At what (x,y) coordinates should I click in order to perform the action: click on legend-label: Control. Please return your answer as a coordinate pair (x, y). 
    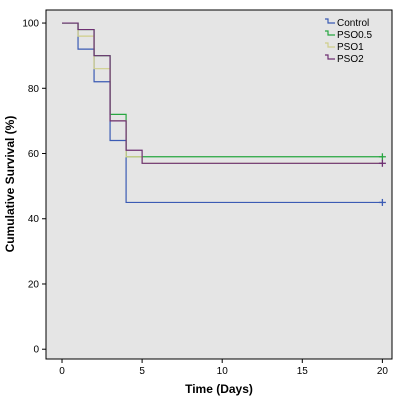
    Looking at the image, I should click on (353, 23).